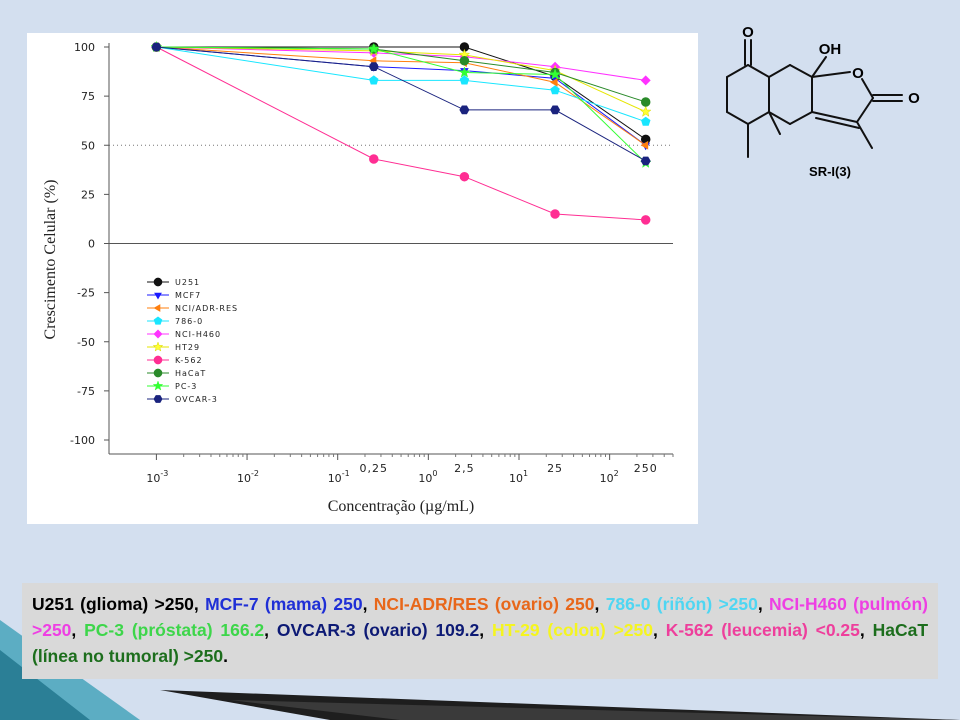  What do you see at coordinates (88, 194) in the screenshot?
I see `y-tick-label: 25` at bounding box center [88, 194].